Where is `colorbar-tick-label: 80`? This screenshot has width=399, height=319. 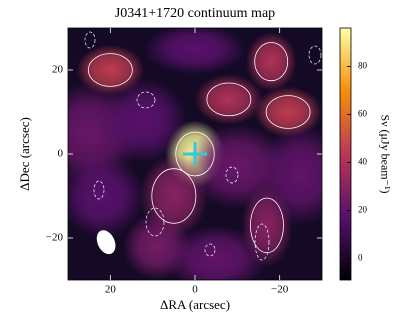
colorbar-tick-label: 80 is located at coordinates (363, 65).